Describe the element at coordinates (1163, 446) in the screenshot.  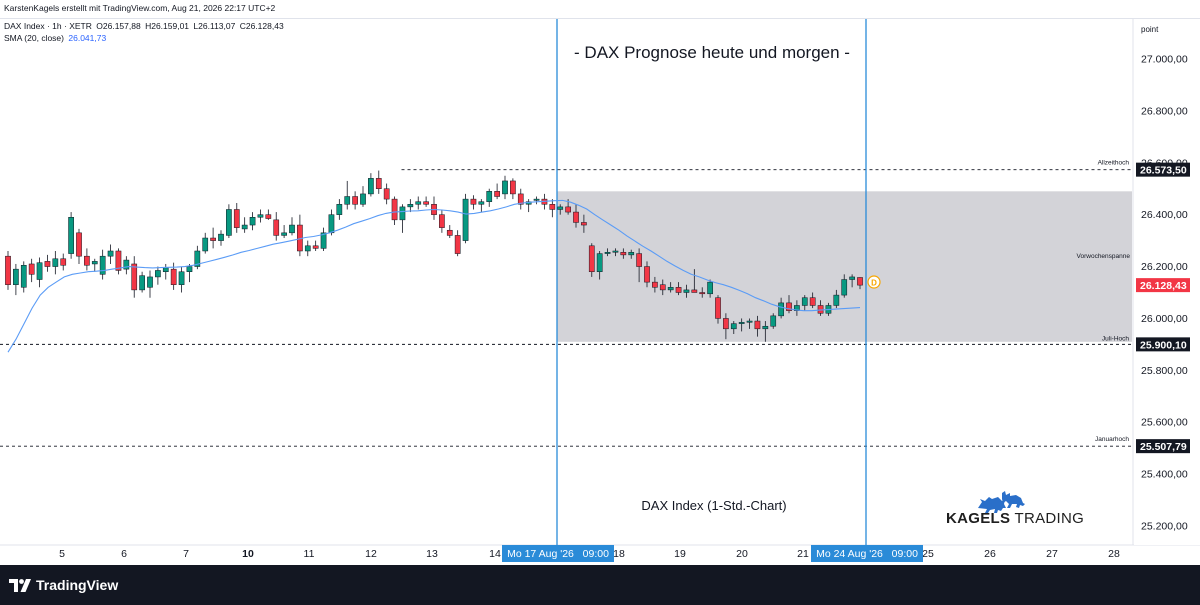
I see `level-price-tag: 25.507,79` at that location.